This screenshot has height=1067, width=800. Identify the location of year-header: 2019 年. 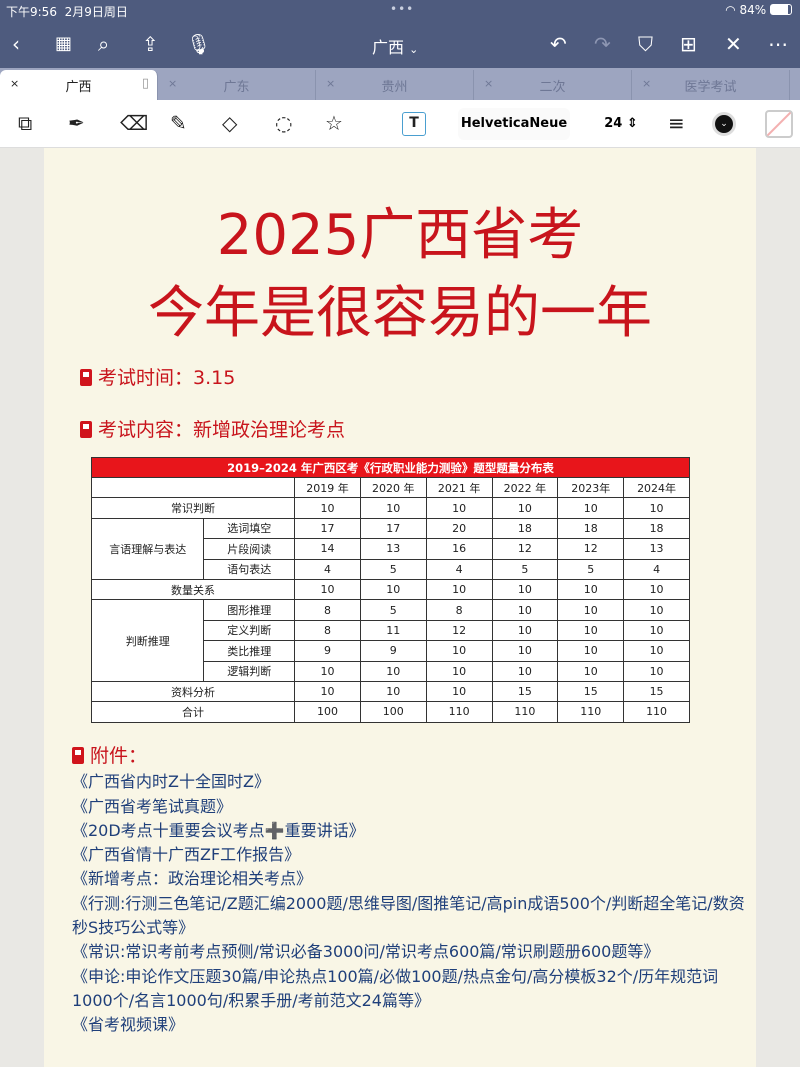
(327, 487).